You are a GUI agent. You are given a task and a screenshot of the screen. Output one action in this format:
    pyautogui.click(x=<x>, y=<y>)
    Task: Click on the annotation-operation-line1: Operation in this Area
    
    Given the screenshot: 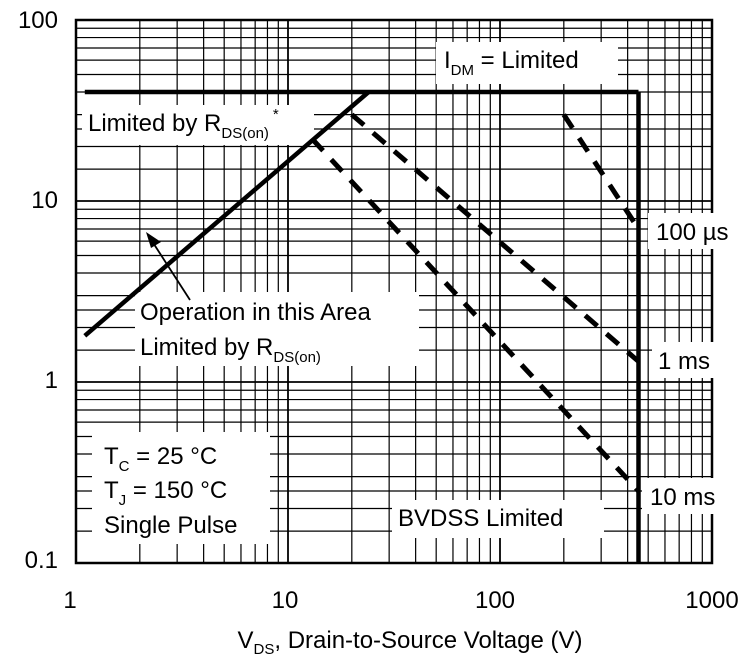 What is the action you would take?
    pyautogui.click(x=255, y=312)
    